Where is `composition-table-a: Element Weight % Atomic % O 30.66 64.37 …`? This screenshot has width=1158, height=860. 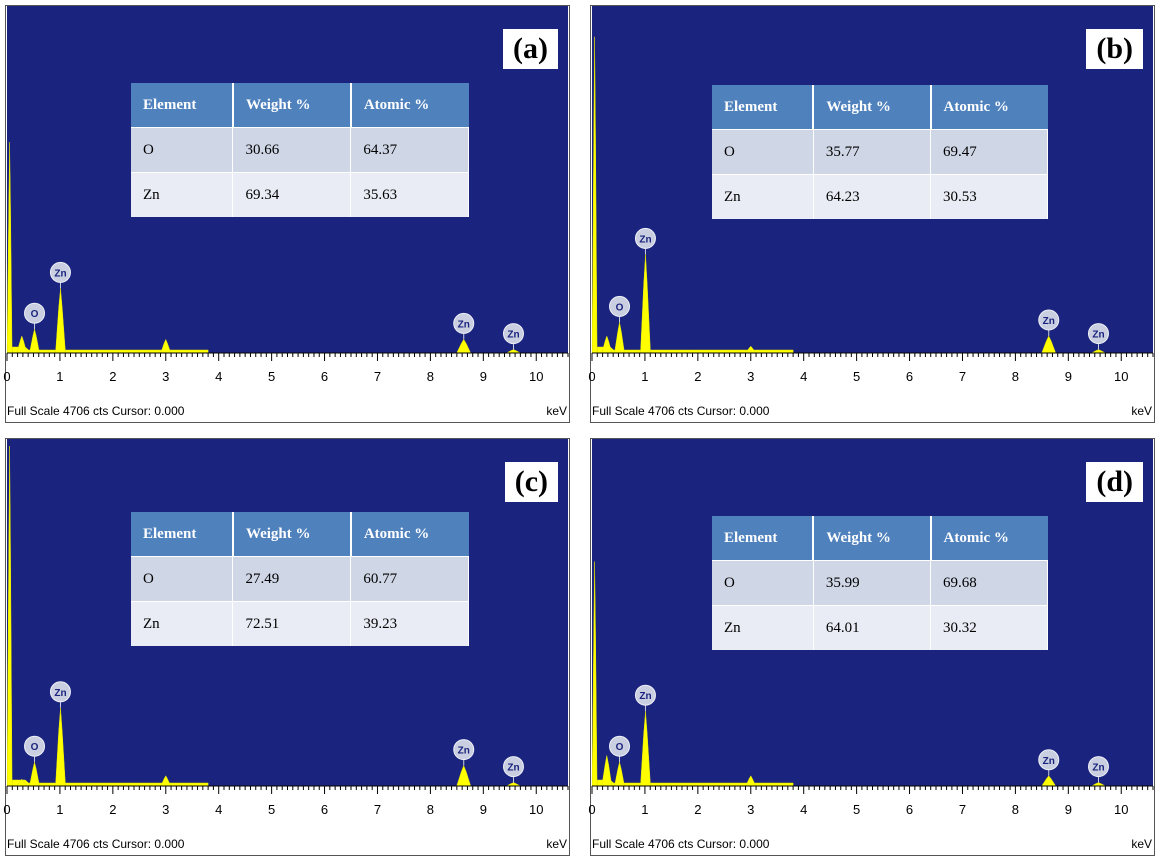 composition-table-a: Element Weight % Atomic % O 30.66 64.37 … is located at coordinates (300, 150).